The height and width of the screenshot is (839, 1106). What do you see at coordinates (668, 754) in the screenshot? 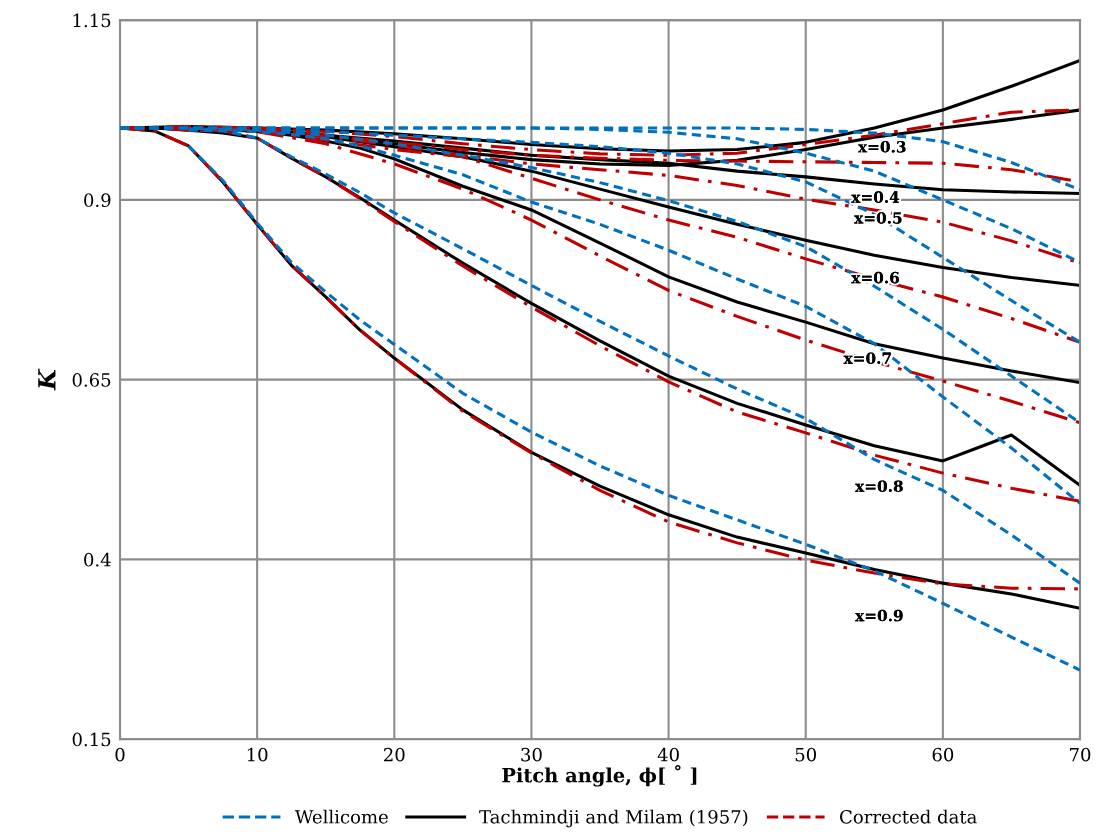
I see `x-tick-label: 40` at bounding box center [668, 754].